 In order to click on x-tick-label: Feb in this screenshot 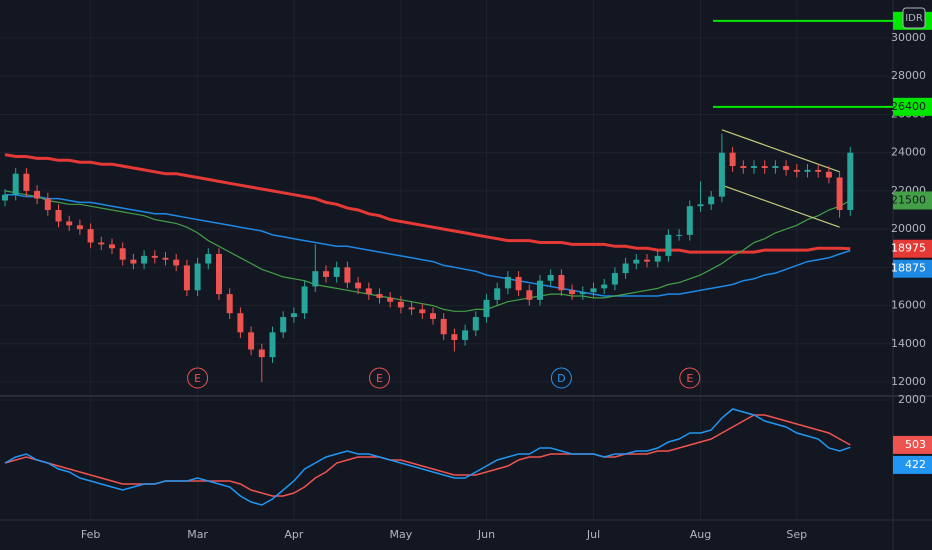, I will do `click(90, 534)`.